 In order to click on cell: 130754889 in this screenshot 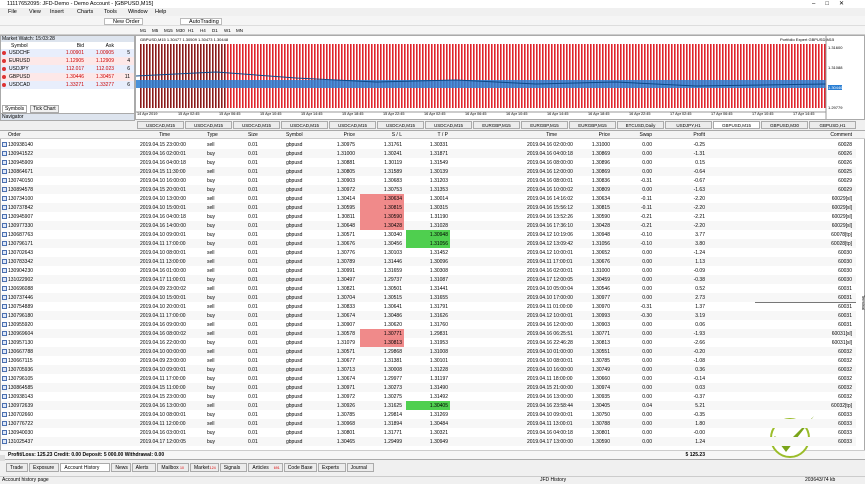, I will do `click(21, 307)`.